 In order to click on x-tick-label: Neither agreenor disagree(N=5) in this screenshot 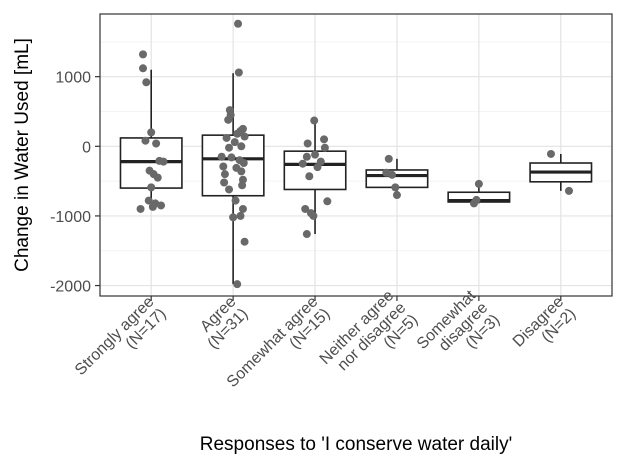, I will do `click(369, 339)`.